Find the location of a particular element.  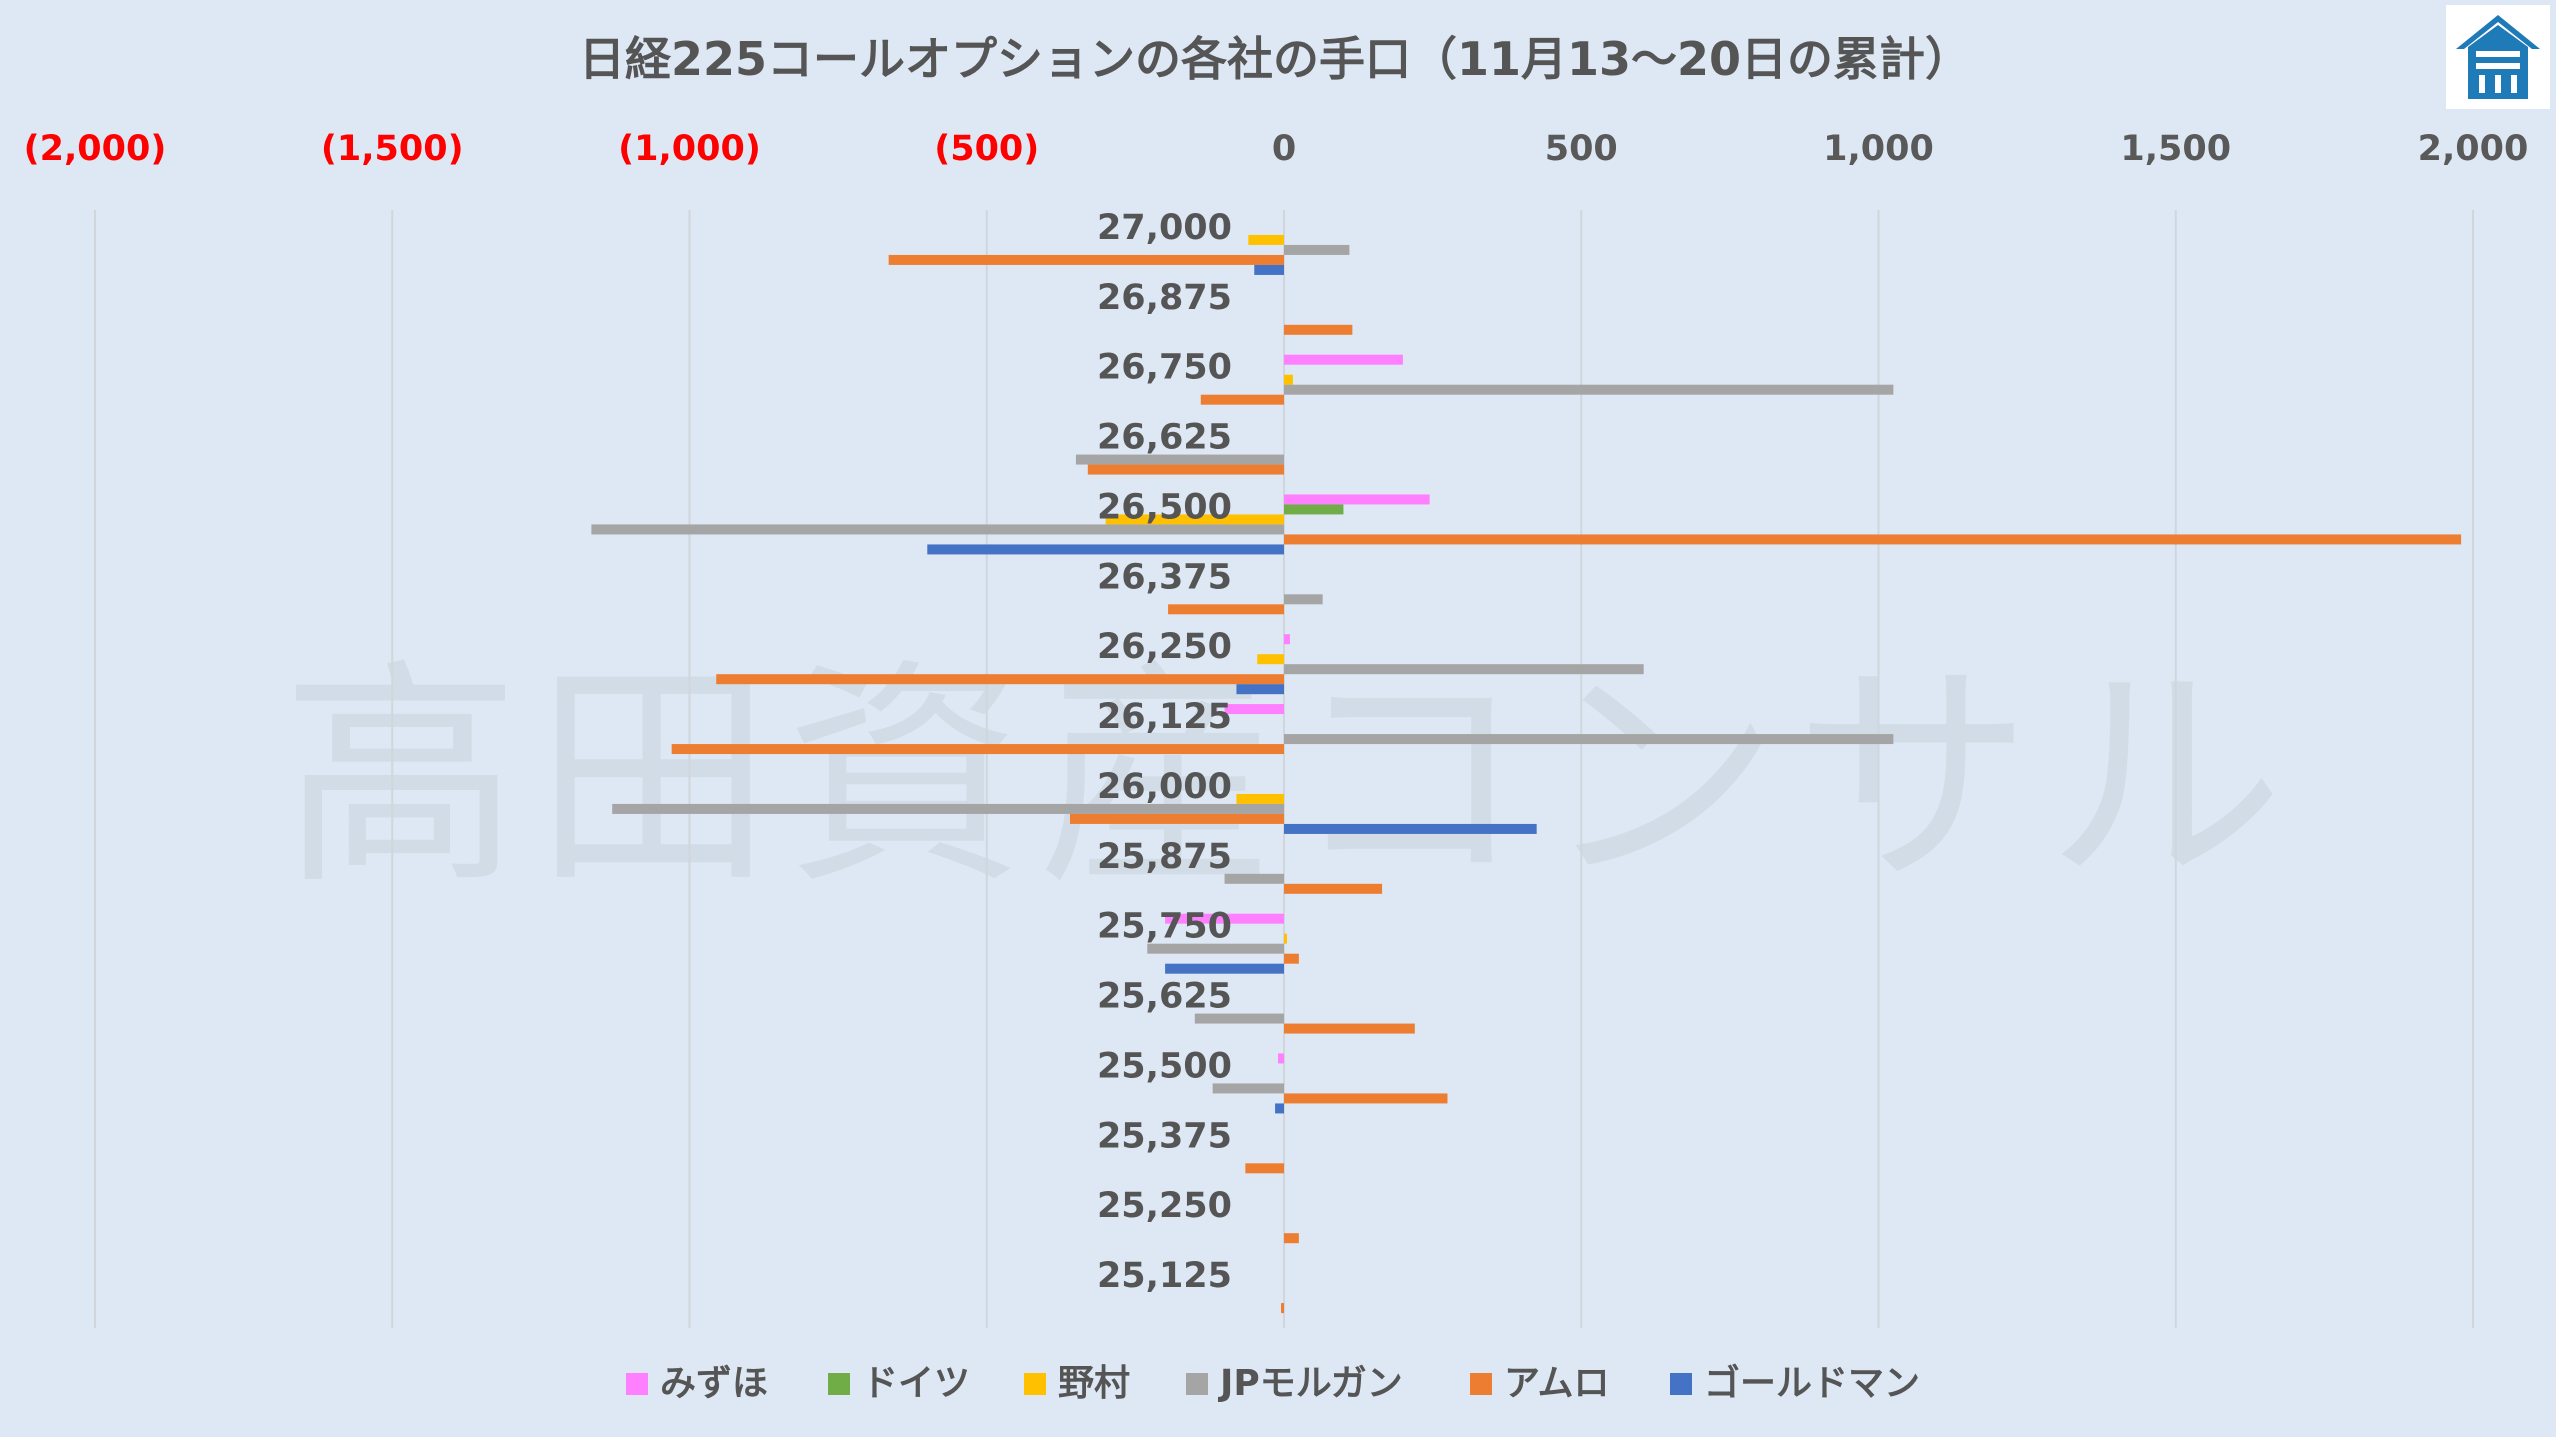

category-label: 26,000 is located at coordinates (1164, 787).